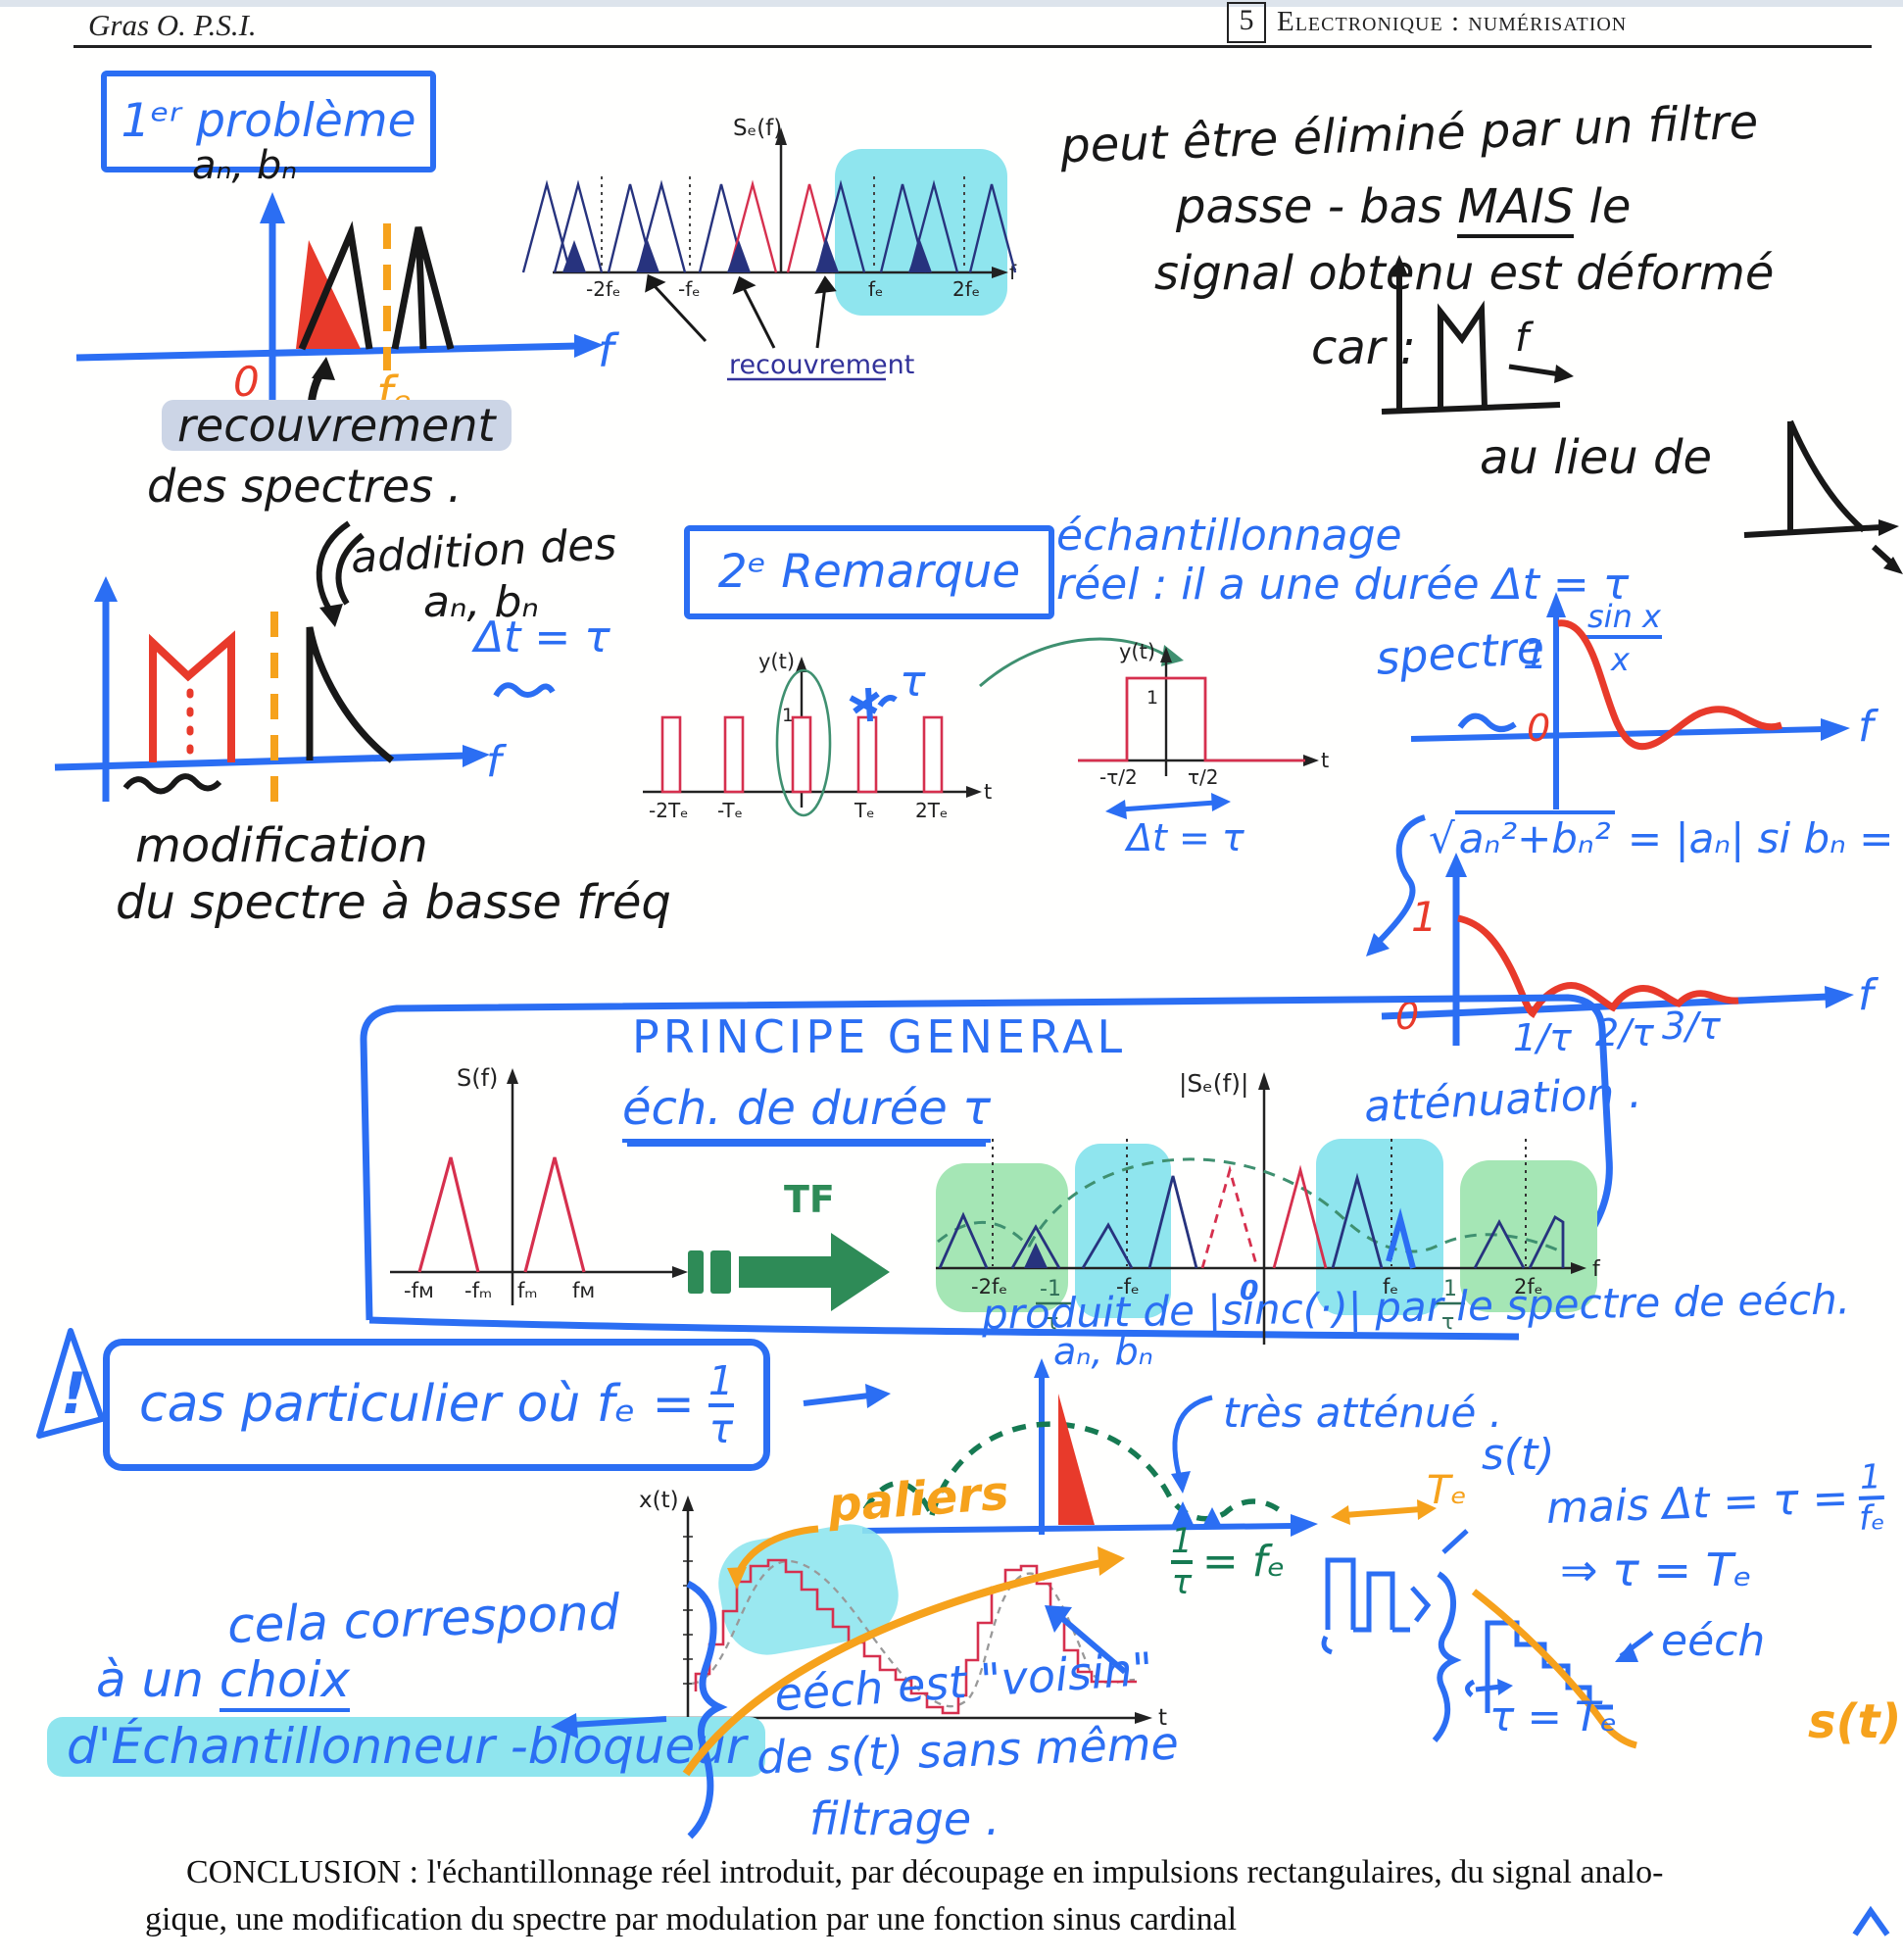  Describe the element at coordinates (281, 689) in the screenshot. I see `sketch-spectrum-modification: f` at that location.